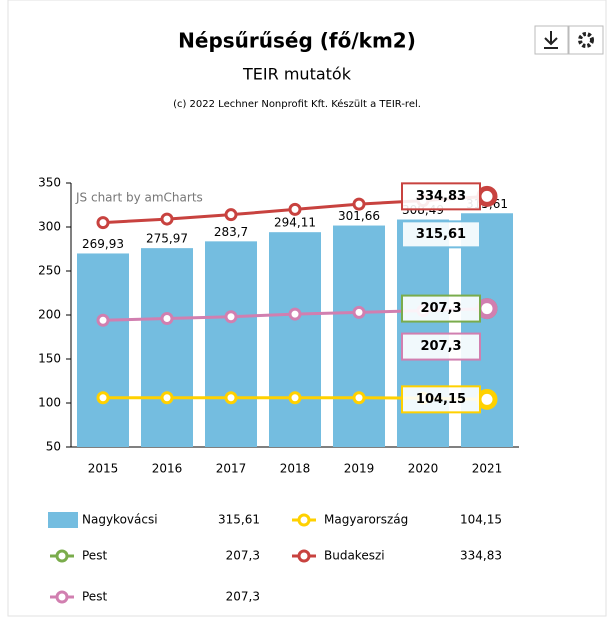 Image resolution: width=615 pixels, height=617 pixels. I want to click on y-tick-label: 350, so click(49, 183).